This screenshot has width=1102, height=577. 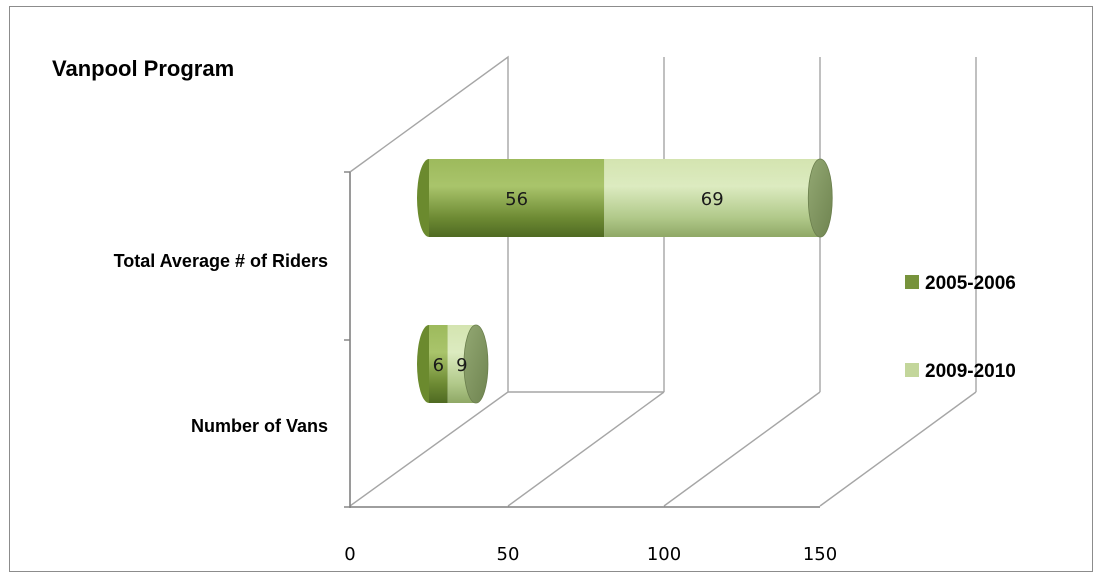 I want to click on chart-title: Vanpool Program, so click(x=143, y=68).